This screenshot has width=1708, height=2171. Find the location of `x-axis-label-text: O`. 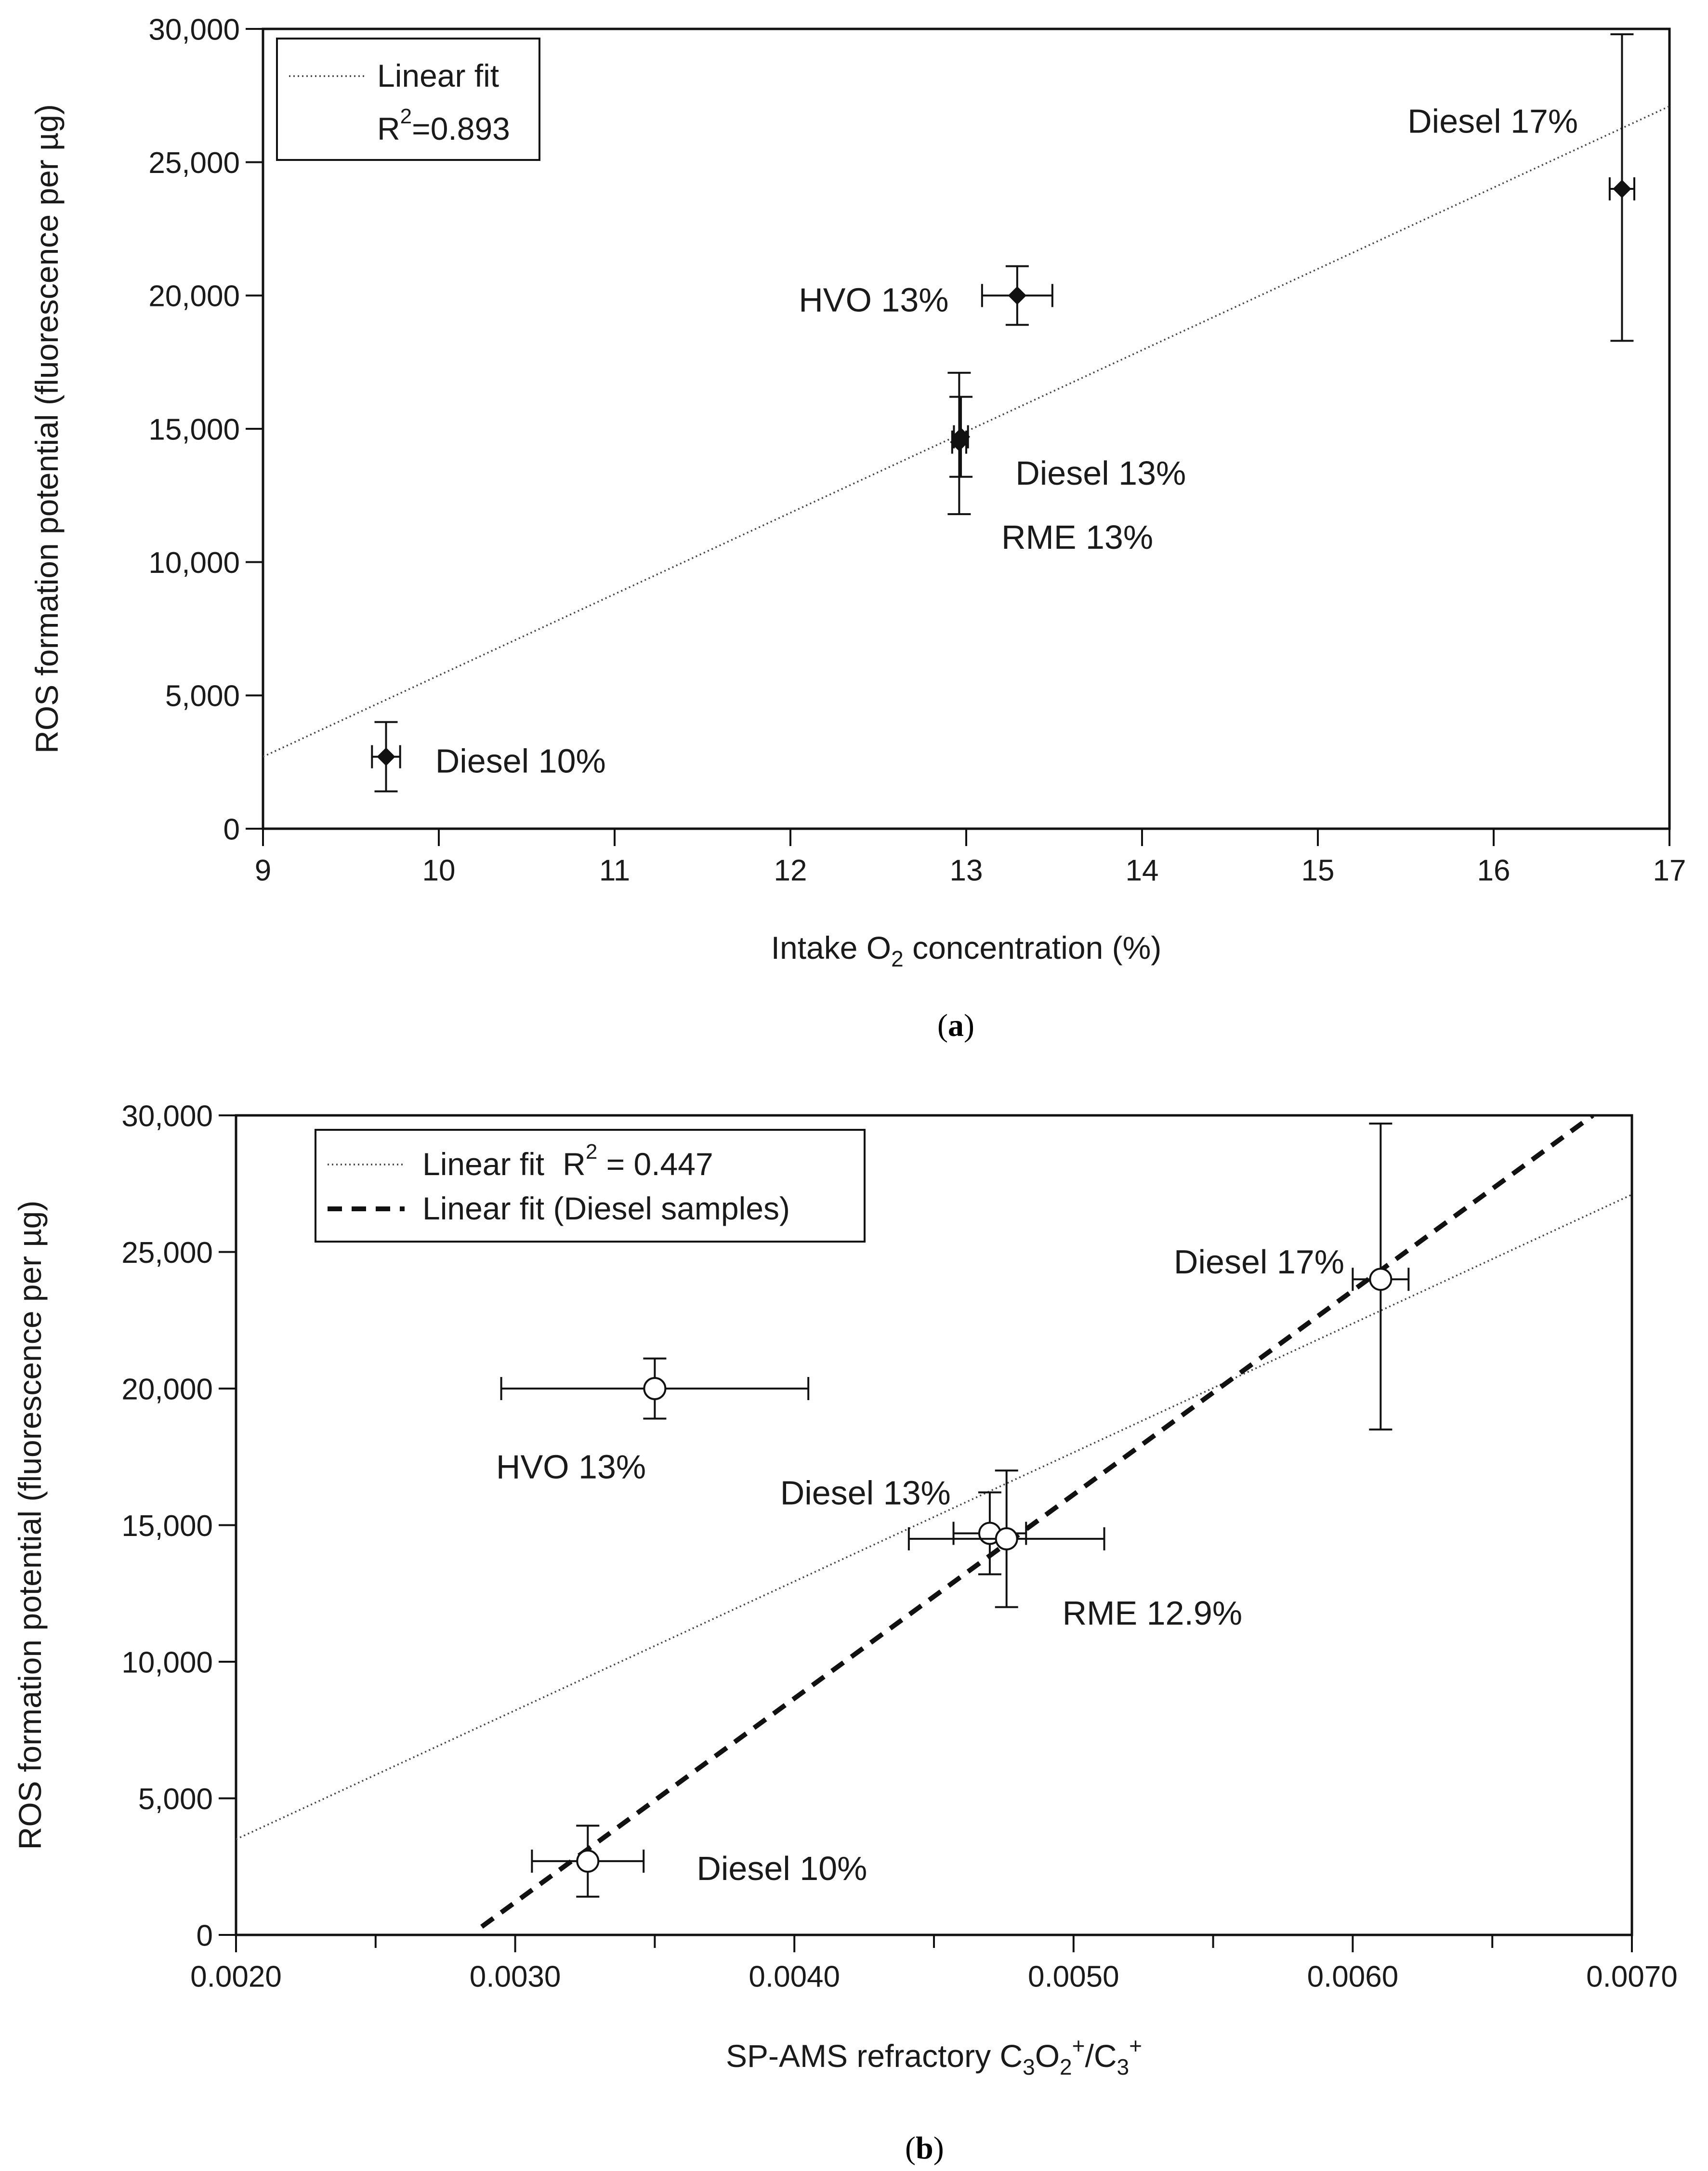

x-axis-label-text: O is located at coordinates (1047, 2056).